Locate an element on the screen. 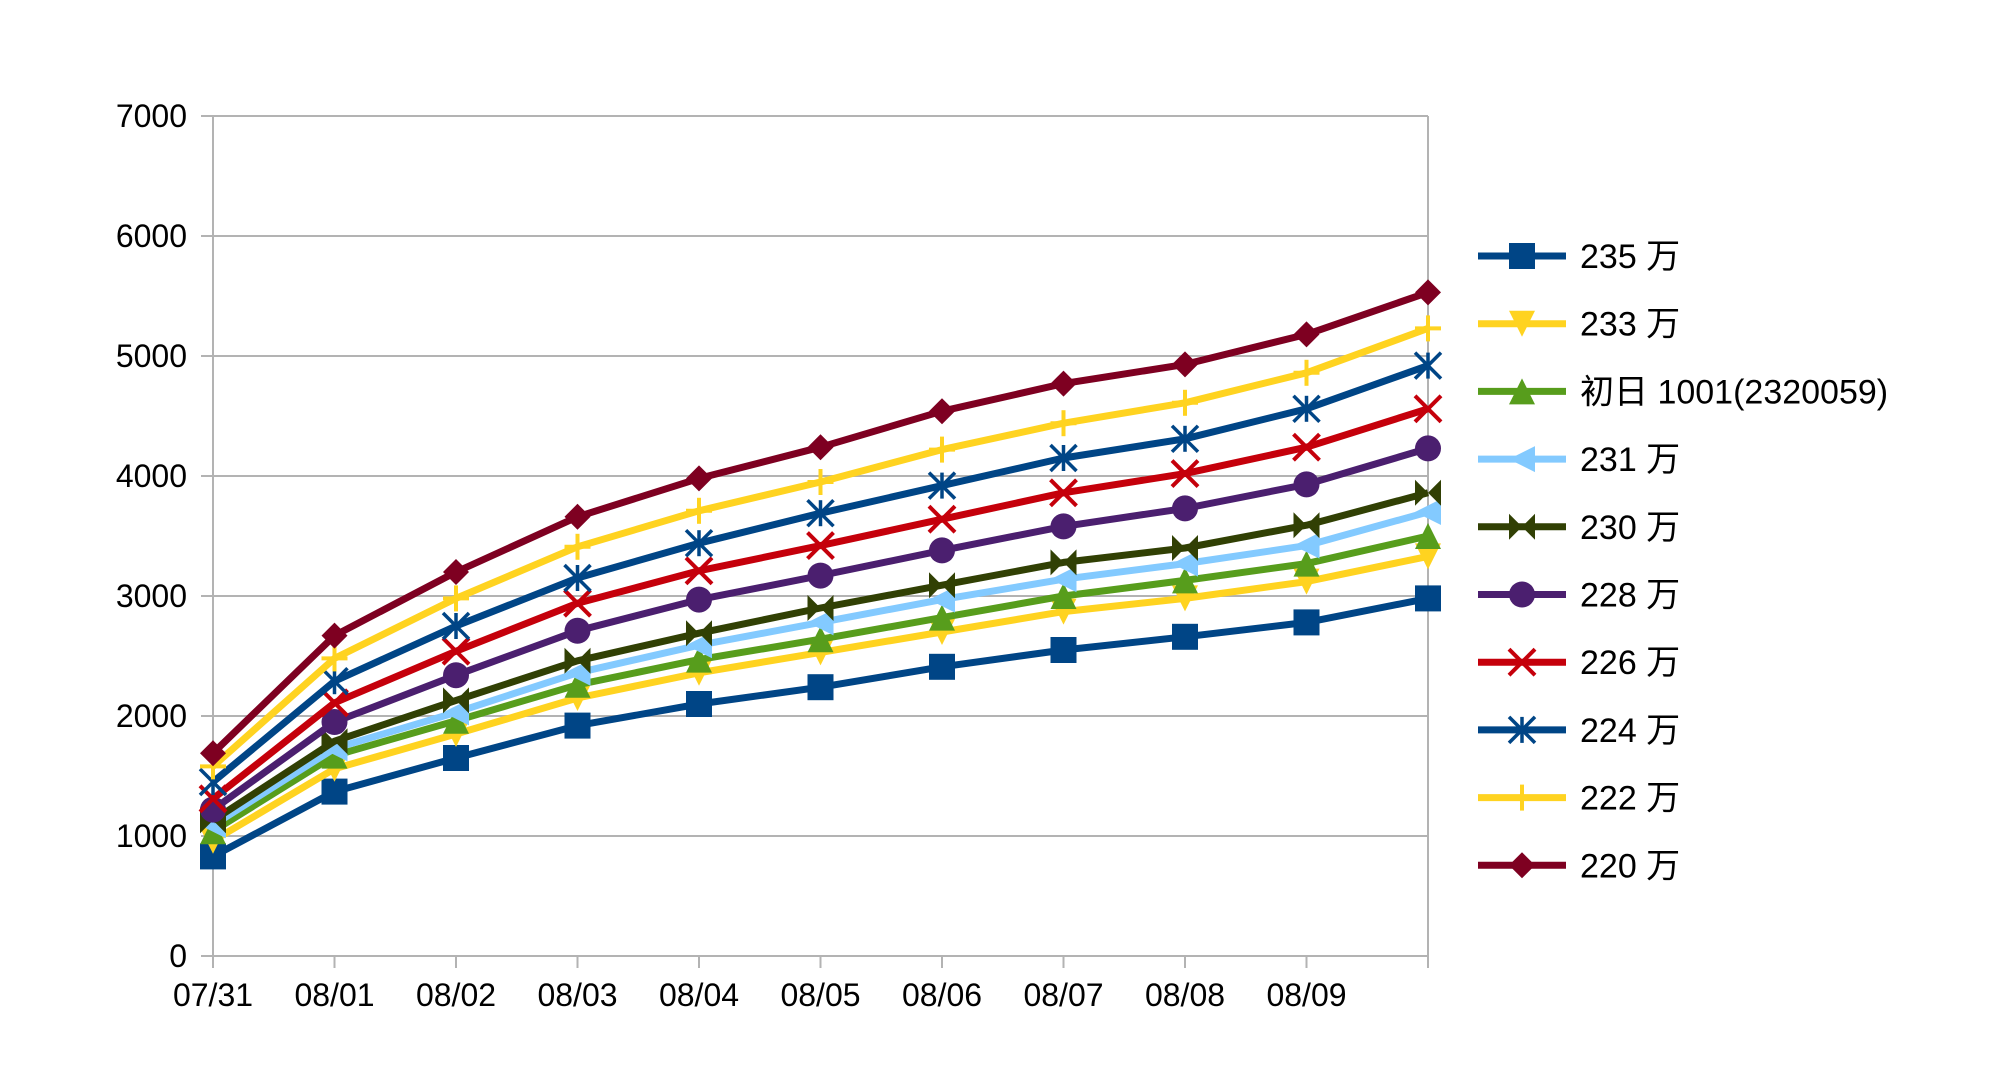 This screenshot has width=1994, height=1082. legend-label: 235 万 is located at coordinates (1630, 257).